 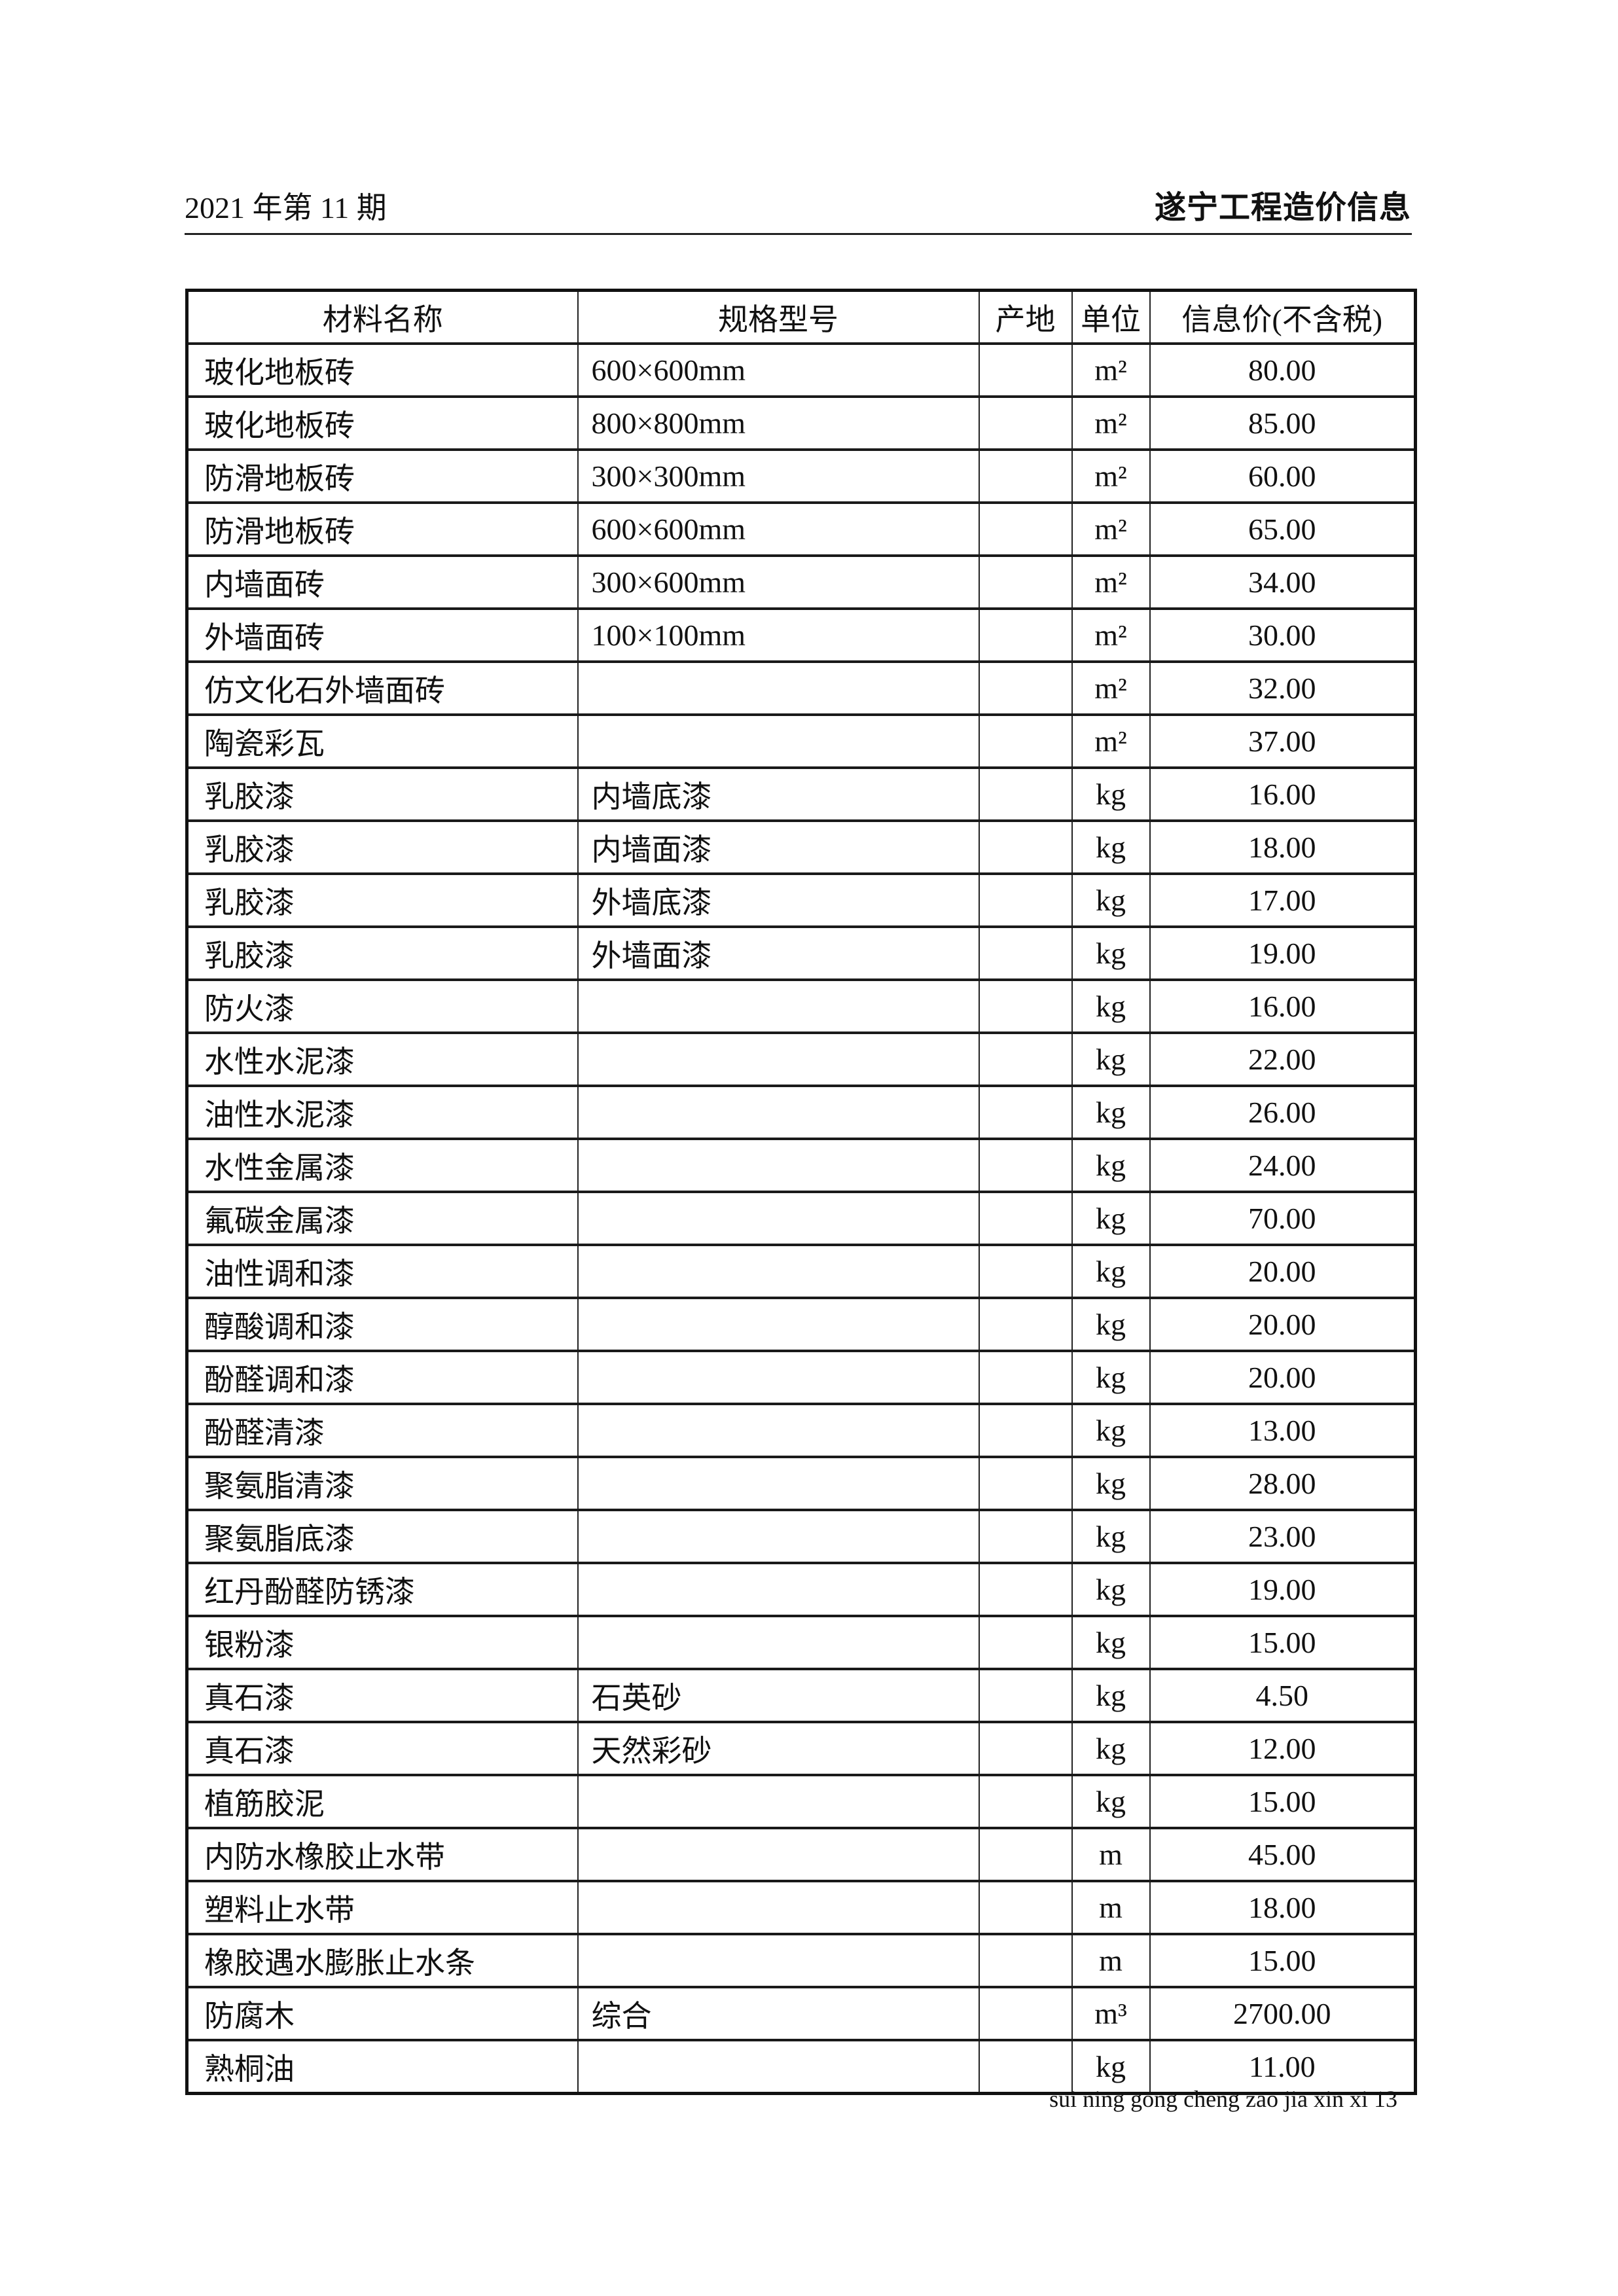 What do you see at coordinates (1282, 1483) in the screenshot?
I see `price-cell: 28.00` at bounding box center [1282, 1483].